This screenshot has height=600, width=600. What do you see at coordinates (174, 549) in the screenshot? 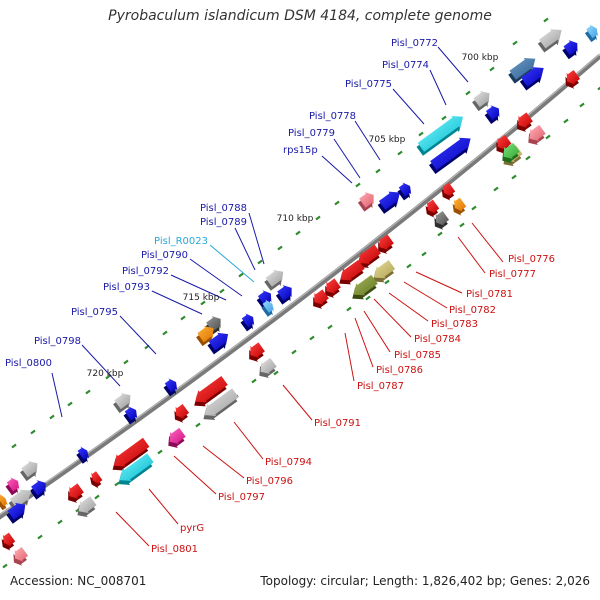
I see `gene-label: Pisl_0801` at bounding box center [174, 549].